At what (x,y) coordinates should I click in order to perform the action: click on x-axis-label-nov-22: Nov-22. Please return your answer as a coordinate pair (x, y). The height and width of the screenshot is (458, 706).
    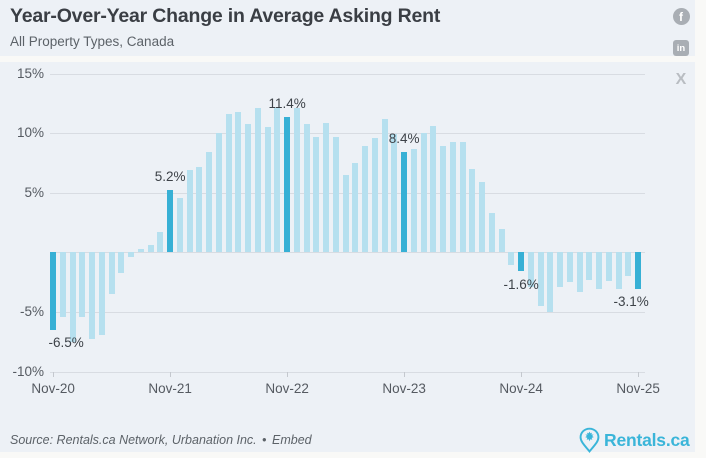
    Looking at the image, I should click on (287, 388).